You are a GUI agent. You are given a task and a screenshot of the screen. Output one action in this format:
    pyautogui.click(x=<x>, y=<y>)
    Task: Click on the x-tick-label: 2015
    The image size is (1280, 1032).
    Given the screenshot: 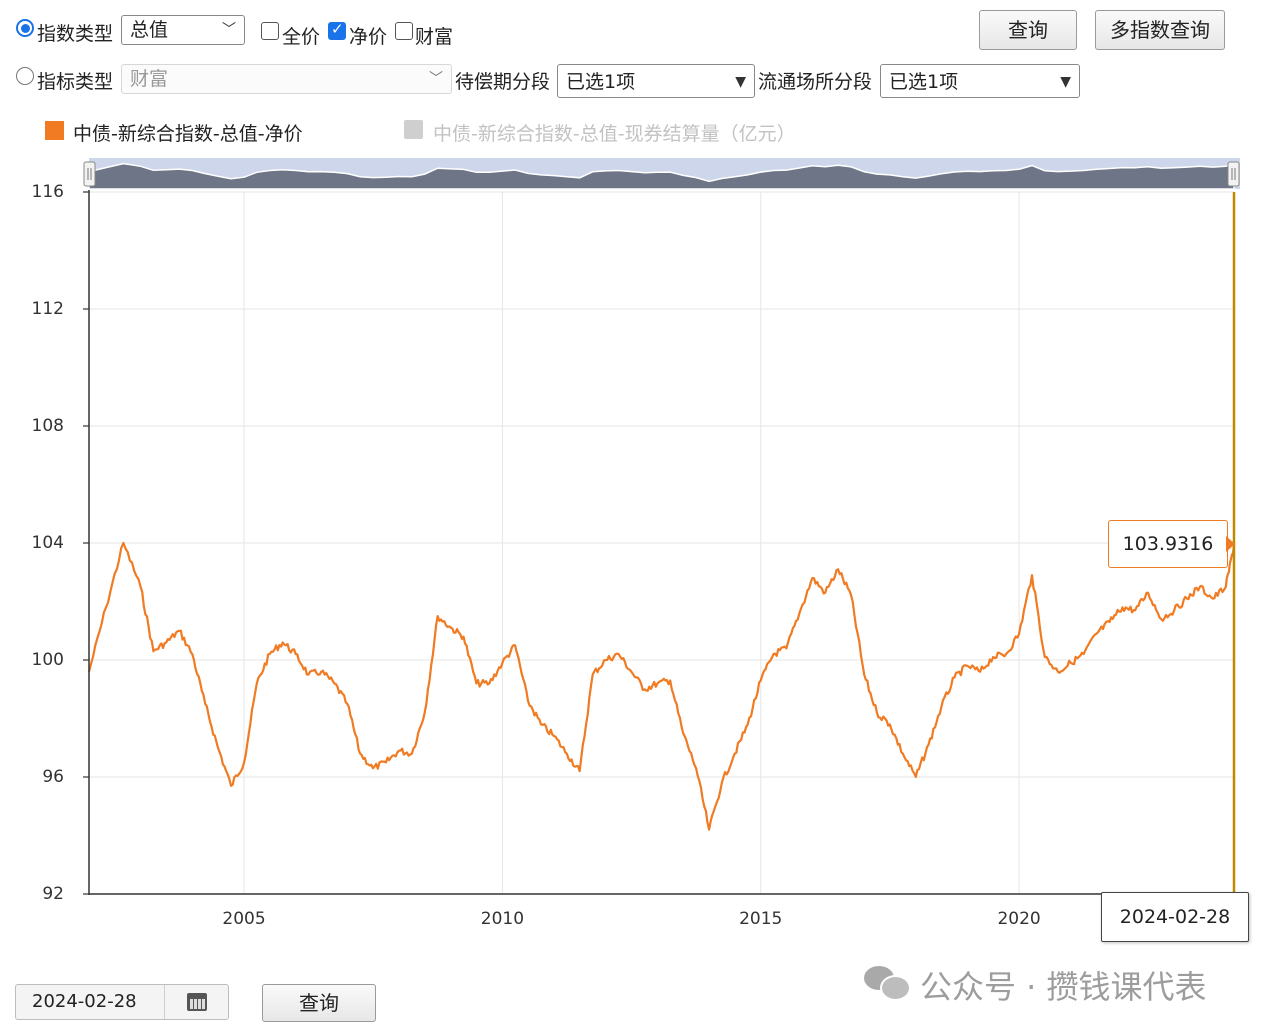 What is the action you would take?
    pyautogui.click(x=760, y=919)
    